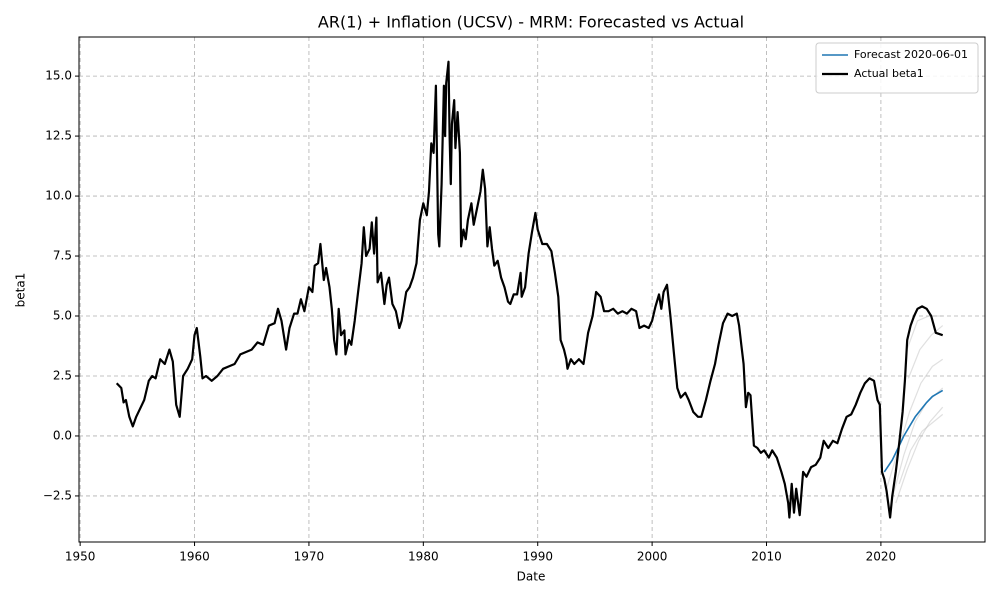 This screenshot has width=1000, height=600. I want to click on legend-label: Forecast 2020-06-01, so click(911, 54).